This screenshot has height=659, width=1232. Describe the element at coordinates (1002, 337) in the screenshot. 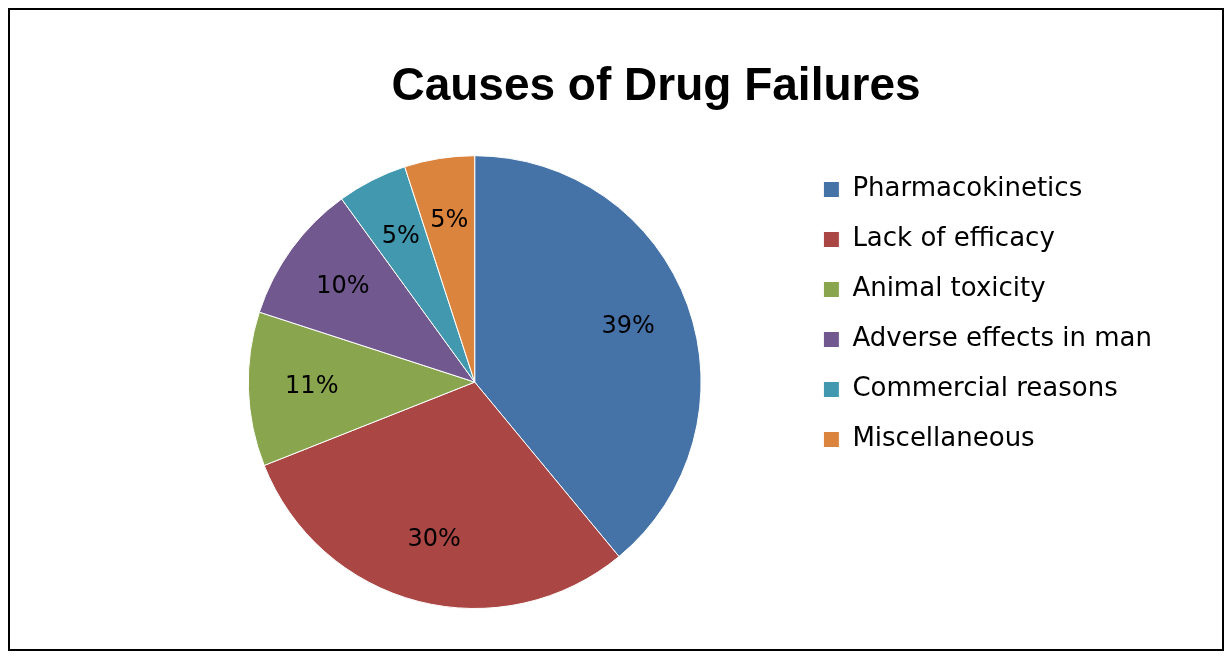

I see `legend-label: Adverse effects in man` at that location.